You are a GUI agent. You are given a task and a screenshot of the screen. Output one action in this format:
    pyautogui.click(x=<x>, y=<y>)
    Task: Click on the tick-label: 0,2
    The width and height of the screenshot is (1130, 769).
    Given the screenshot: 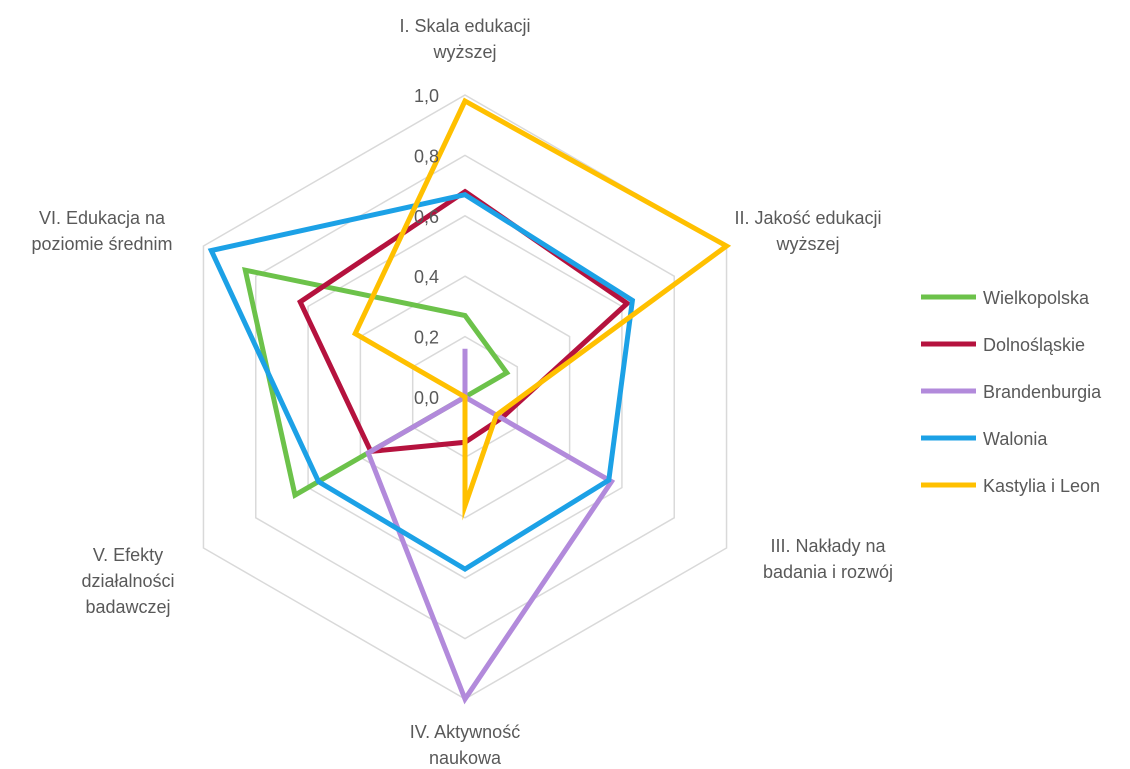 What is the action you would take?
    pyautogui.click(x=426, y=338)
    